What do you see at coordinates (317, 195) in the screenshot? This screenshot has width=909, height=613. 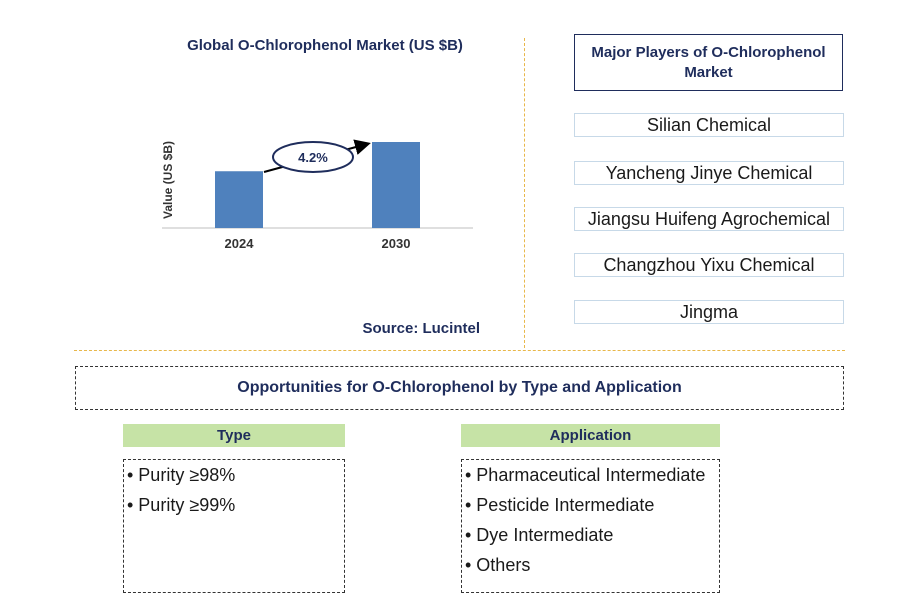 I see `bar-chart: Value (US $B) 2024 2030 4.2%` at bounding box center [317, 195].